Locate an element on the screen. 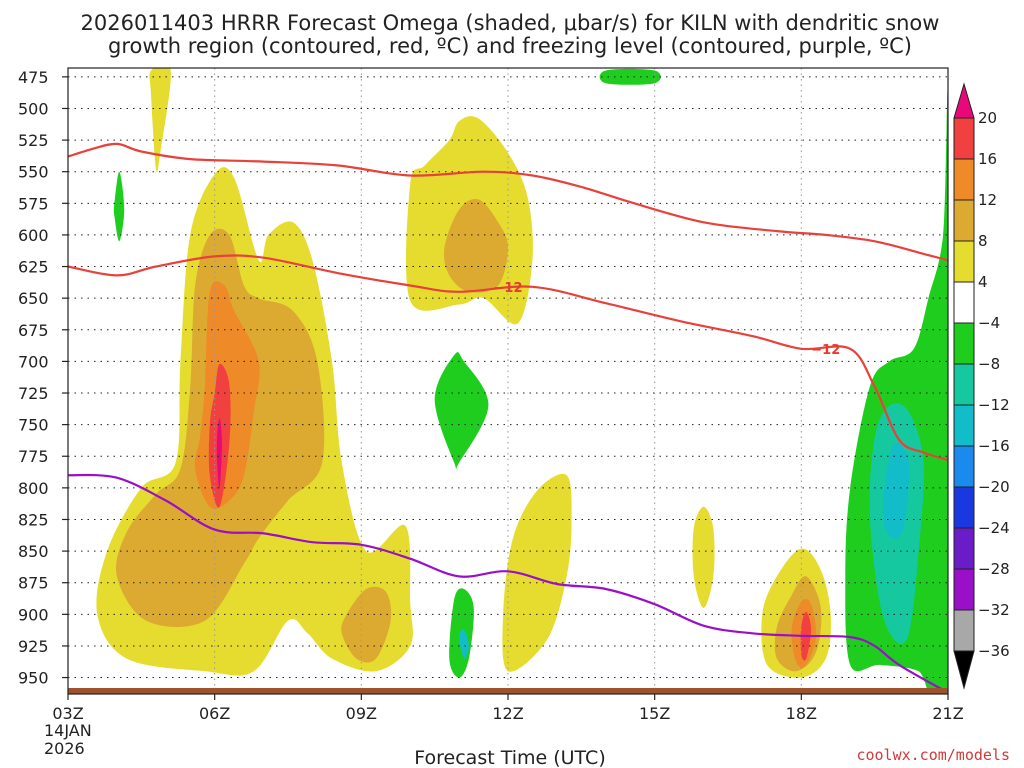 Image resolution: width=1024 pixels, height=768 pixels. y-tick-label-0: 475 is located at coordinates (33, 77).